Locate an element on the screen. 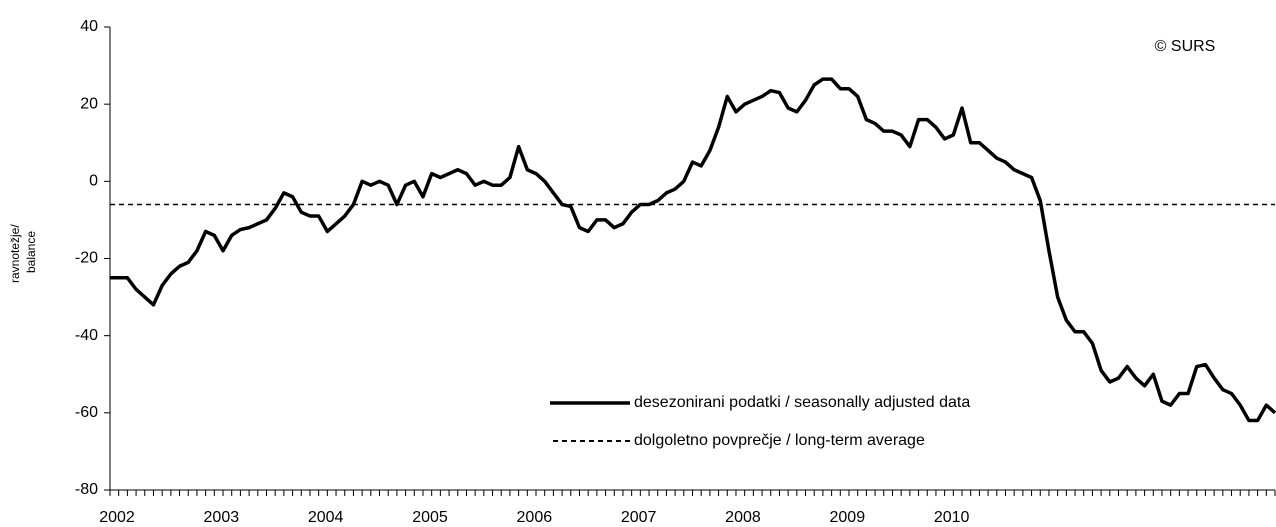  y-tick-label: -80 is located at coordinates (86, 489).